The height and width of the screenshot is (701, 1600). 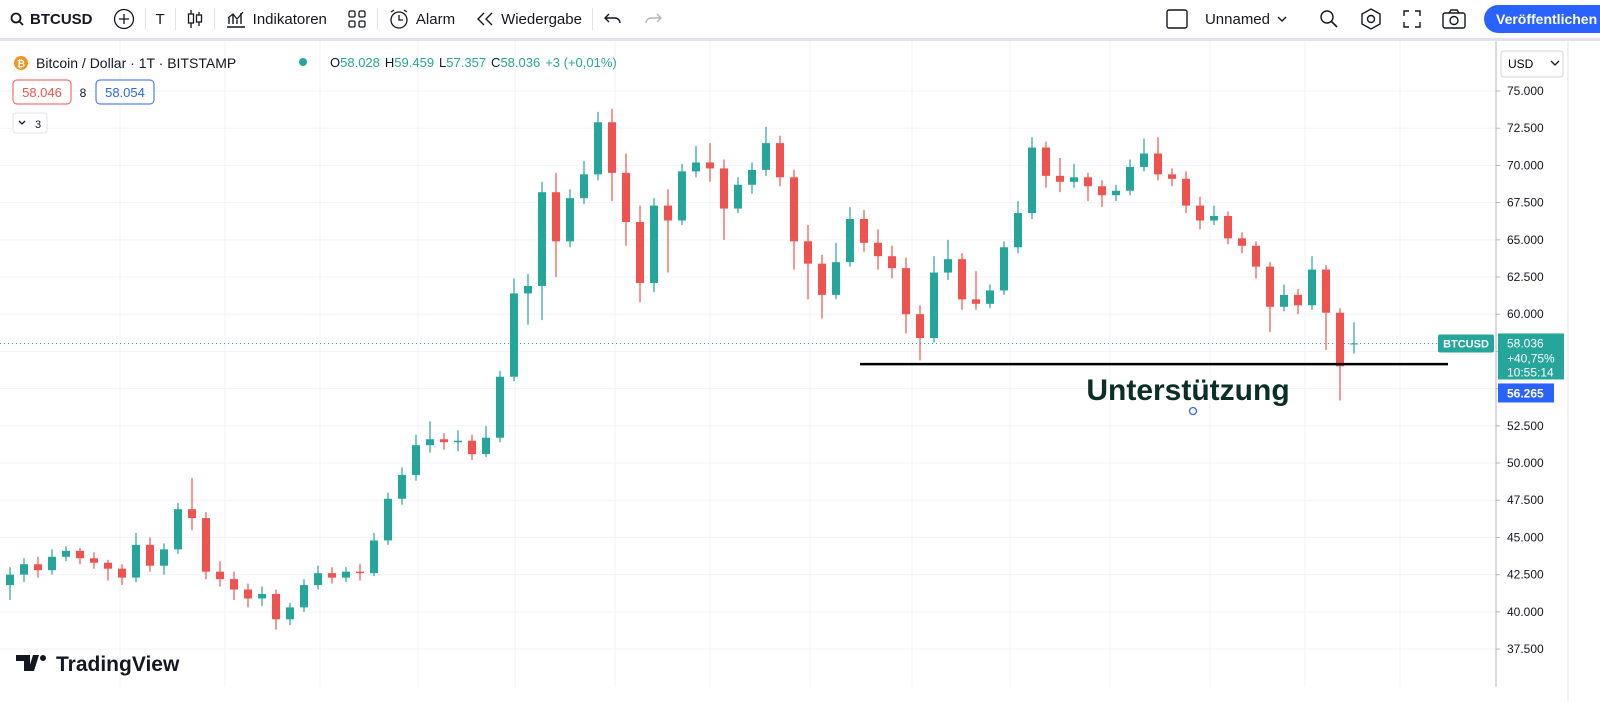 What do you see at coordinates (1454, 19) in the screenshot?
I see `snapshot-button` at bounding box center [1454, 19].